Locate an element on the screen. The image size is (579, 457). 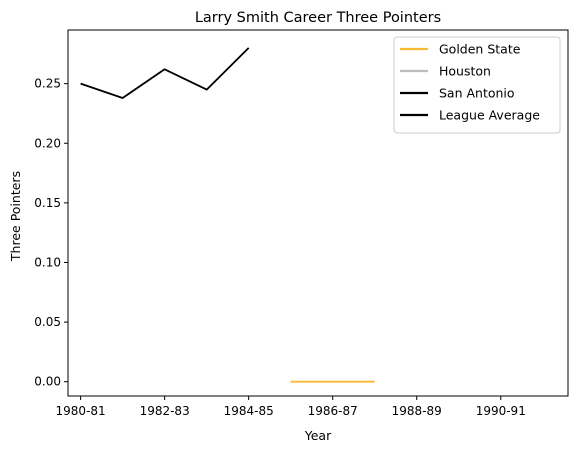
legend-label: League Average is located at coordinates (489, 115).